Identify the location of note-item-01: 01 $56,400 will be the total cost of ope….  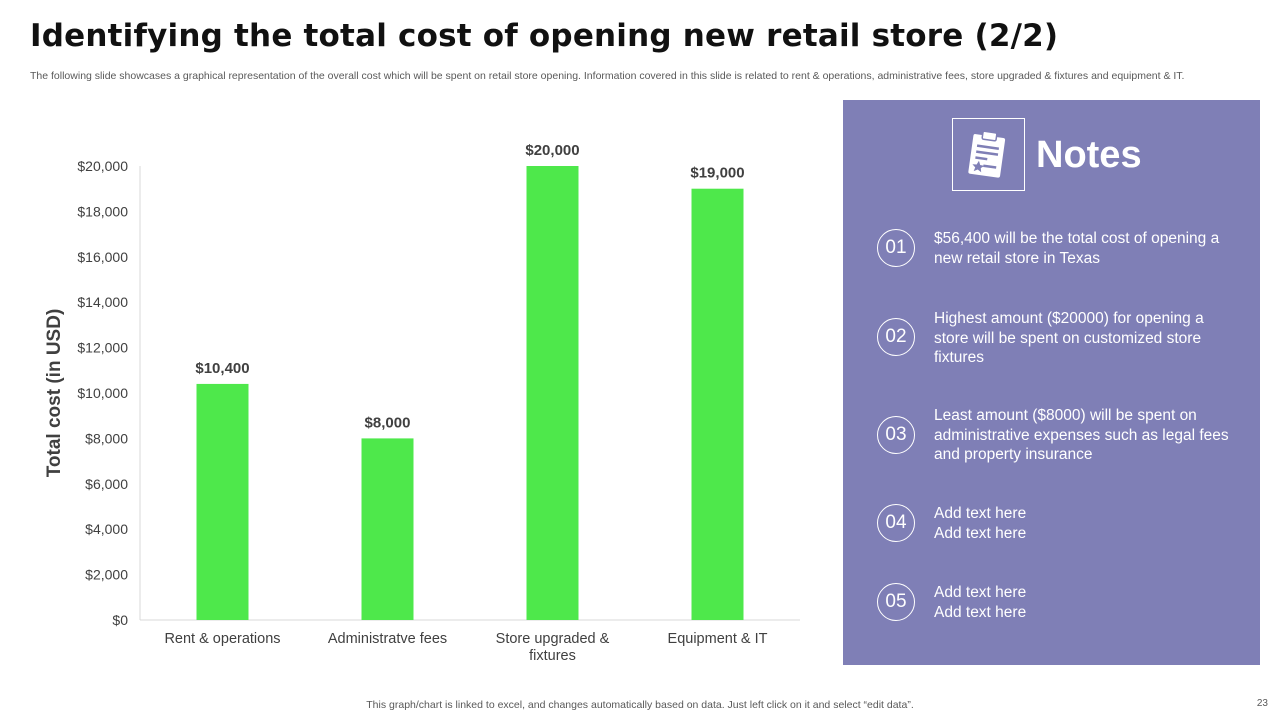
(1057, 259).